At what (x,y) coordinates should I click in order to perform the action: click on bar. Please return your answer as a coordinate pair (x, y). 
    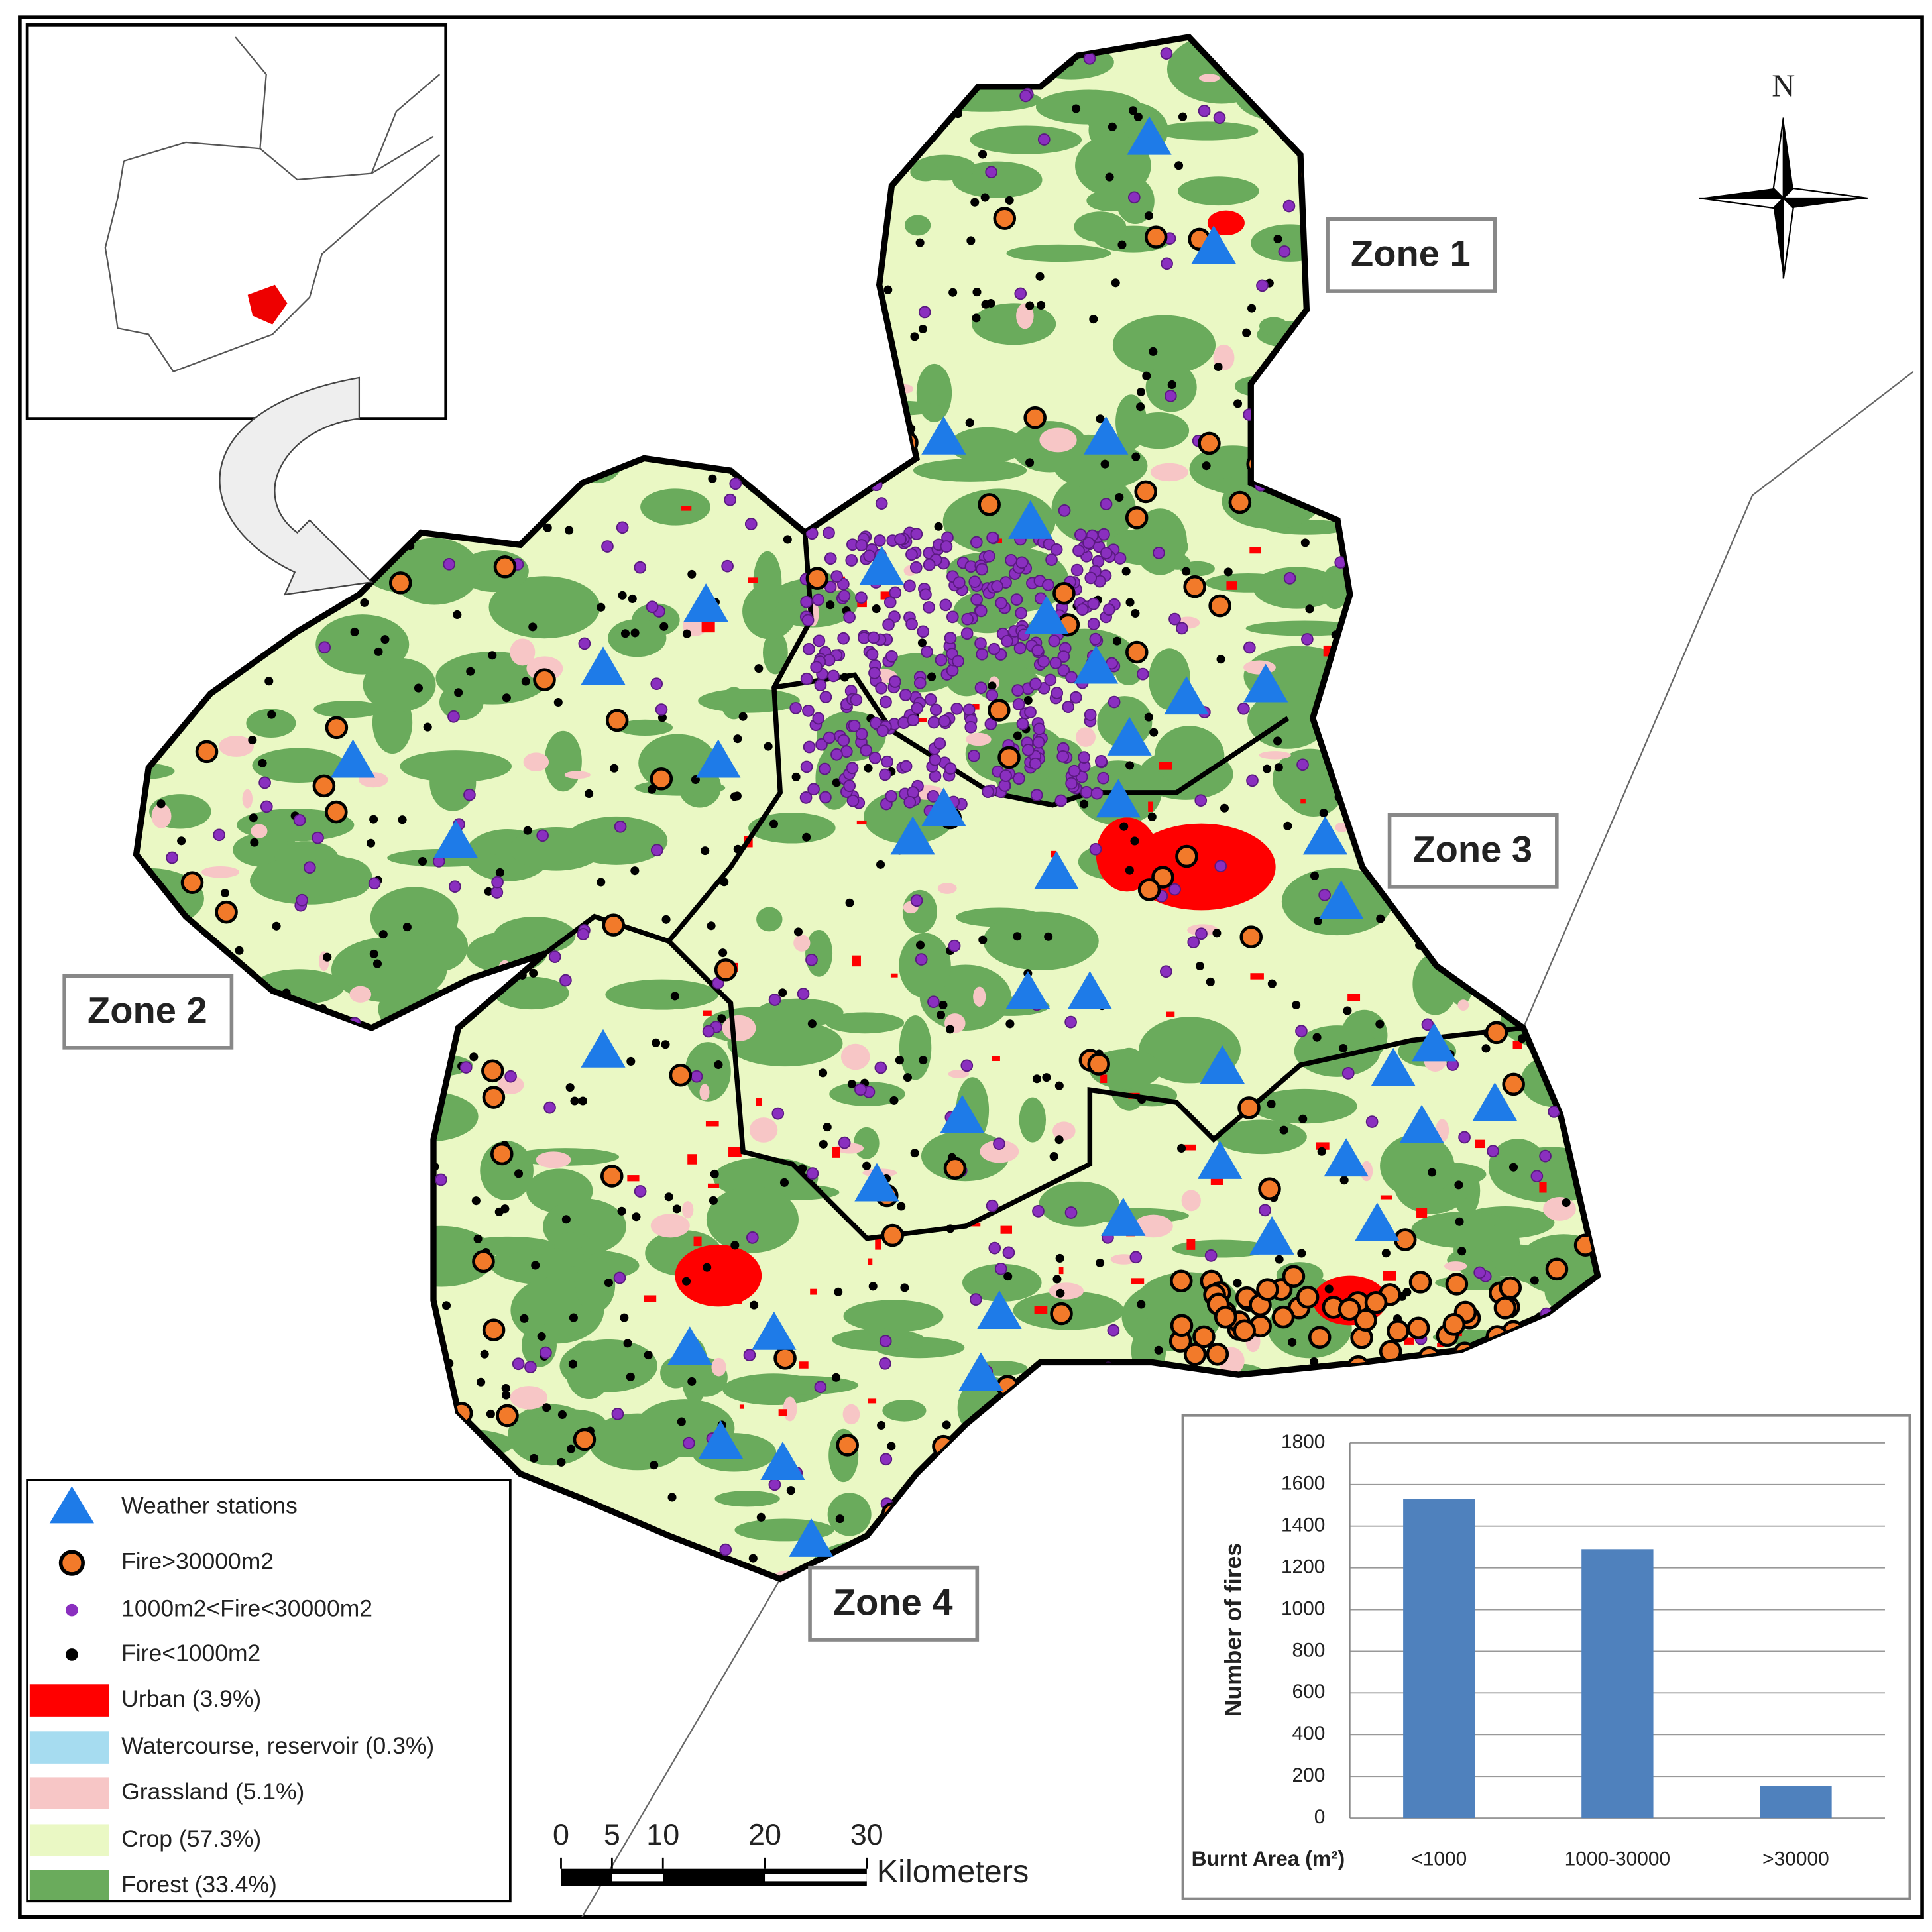
    Looking at the image, I should click on (1796, 1802).